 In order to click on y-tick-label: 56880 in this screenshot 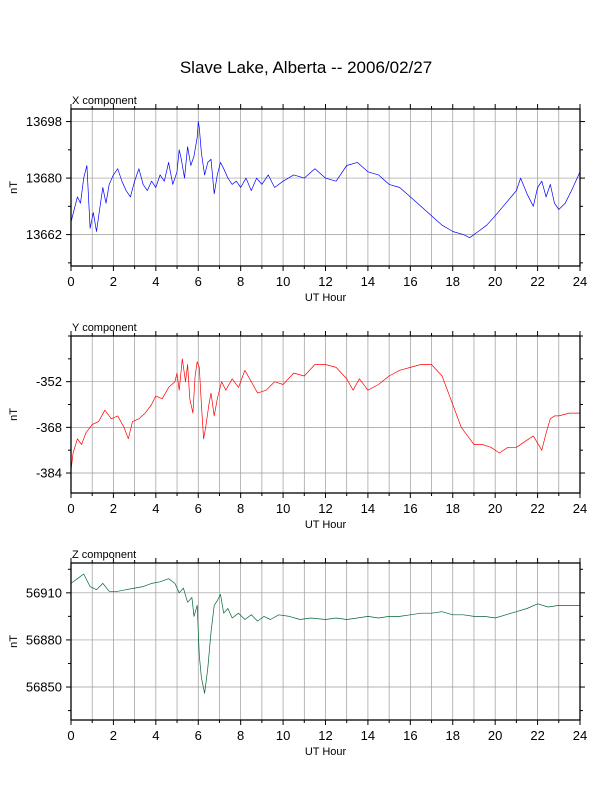, I will do `click(44, 639)`.